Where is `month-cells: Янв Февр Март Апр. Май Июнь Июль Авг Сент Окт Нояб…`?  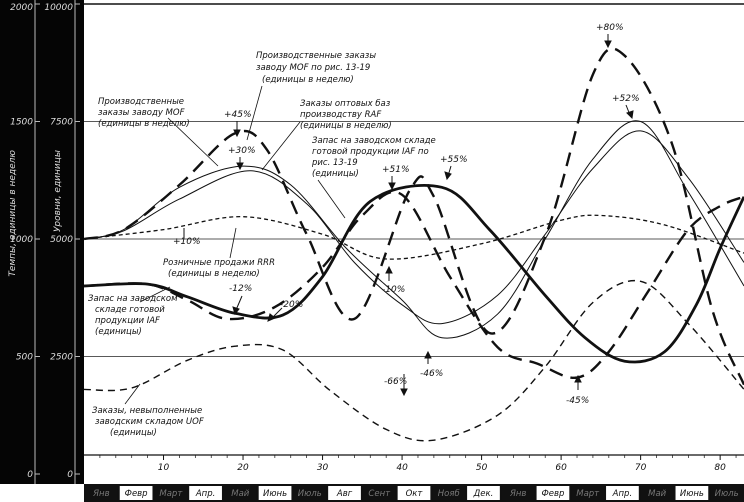 month-cells: Янв Февр Март Апр. Май Июнь Июль Авг Сент Окт Нояб… is located at coordinates (414, 493).